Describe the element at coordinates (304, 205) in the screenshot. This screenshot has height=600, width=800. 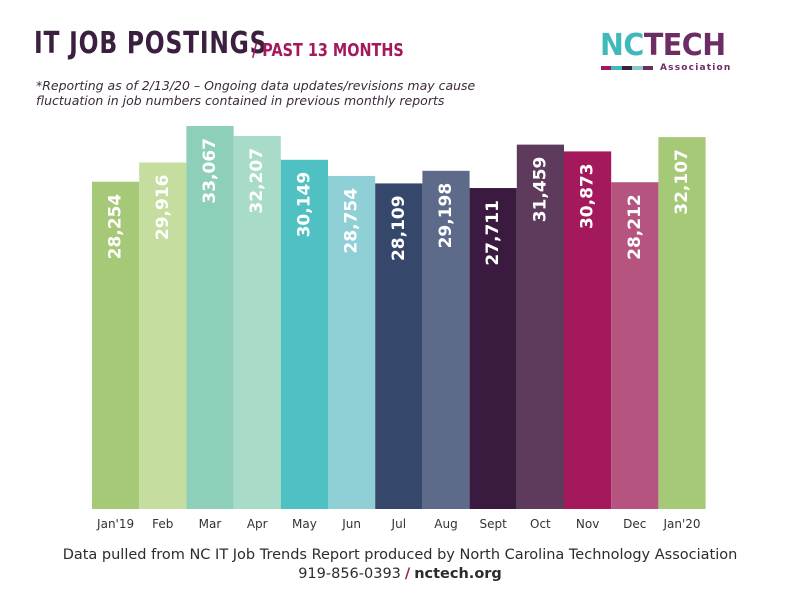
I see `bar-value-label: 30,149` at that location.